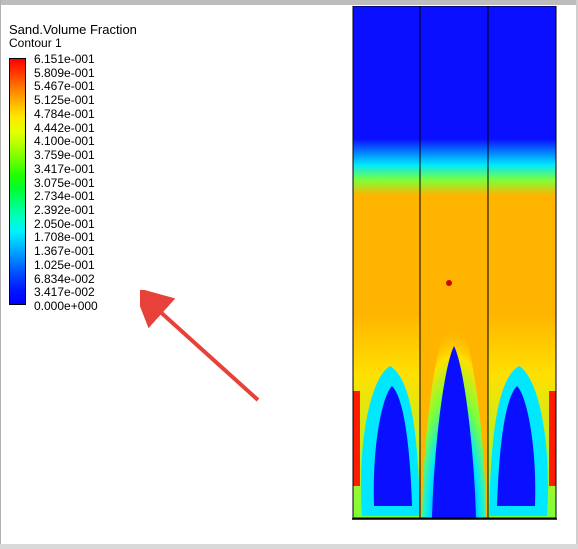 This screenshot has width=578, height=549. I want to click on window-left-edge, so click(0, 274).